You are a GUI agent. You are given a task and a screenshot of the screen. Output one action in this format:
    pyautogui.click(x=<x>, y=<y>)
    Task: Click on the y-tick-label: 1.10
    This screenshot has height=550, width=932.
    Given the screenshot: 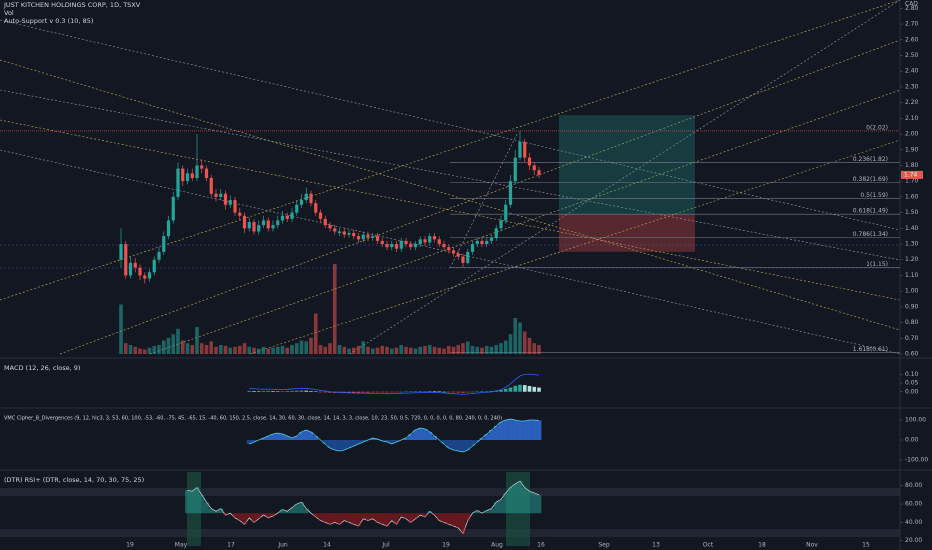 What is the action you would take?
    pyautogui.click(x=912, y=275)
    